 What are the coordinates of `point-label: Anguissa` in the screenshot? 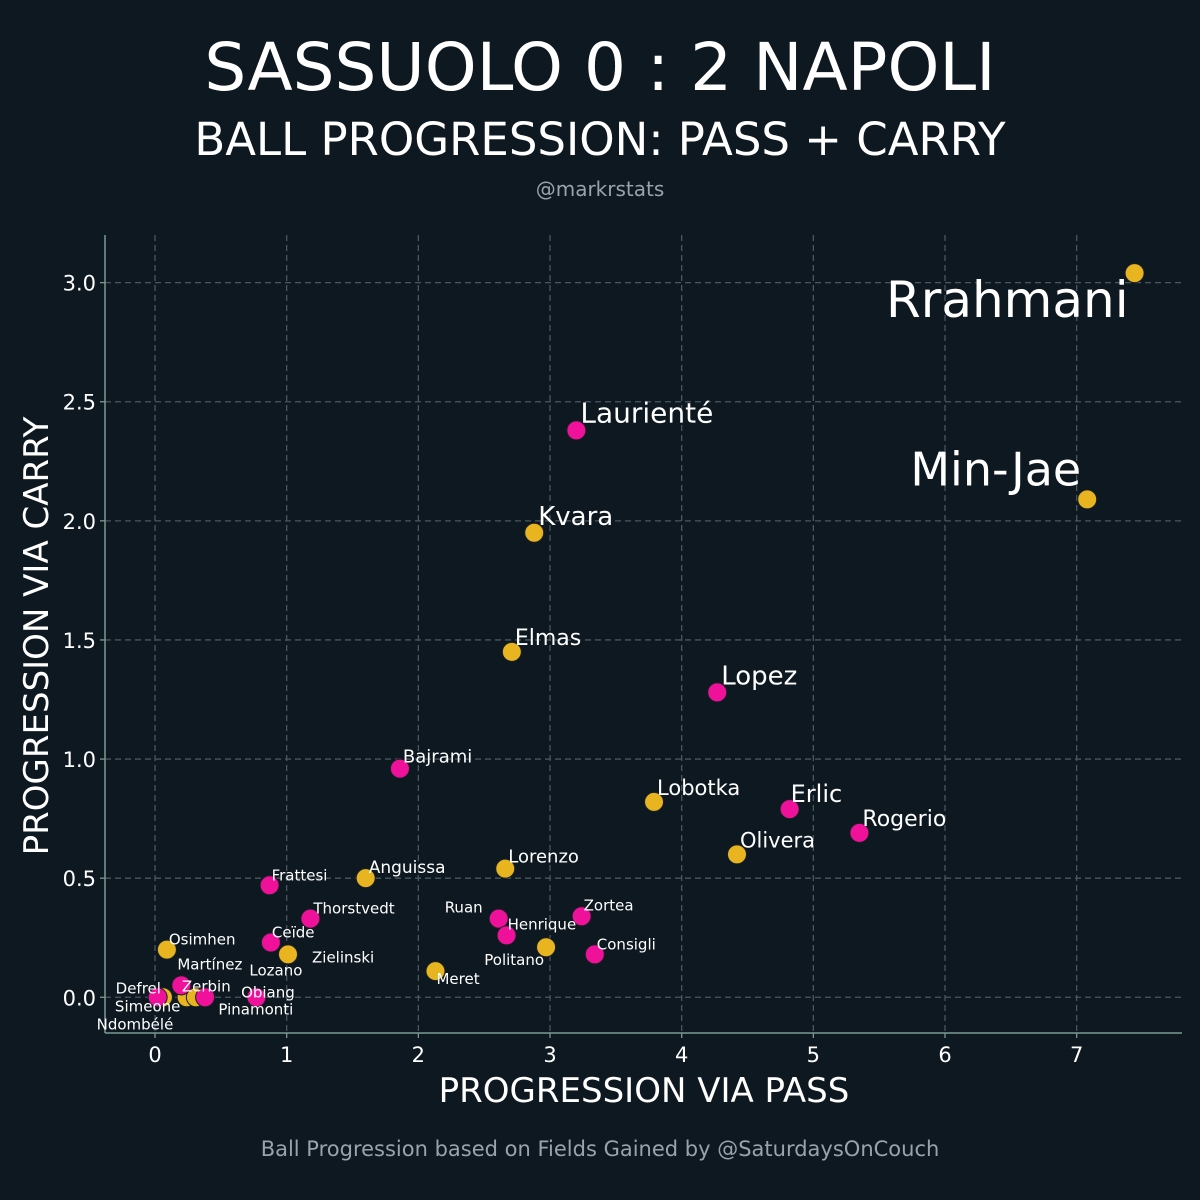 It's located at (407, 868).